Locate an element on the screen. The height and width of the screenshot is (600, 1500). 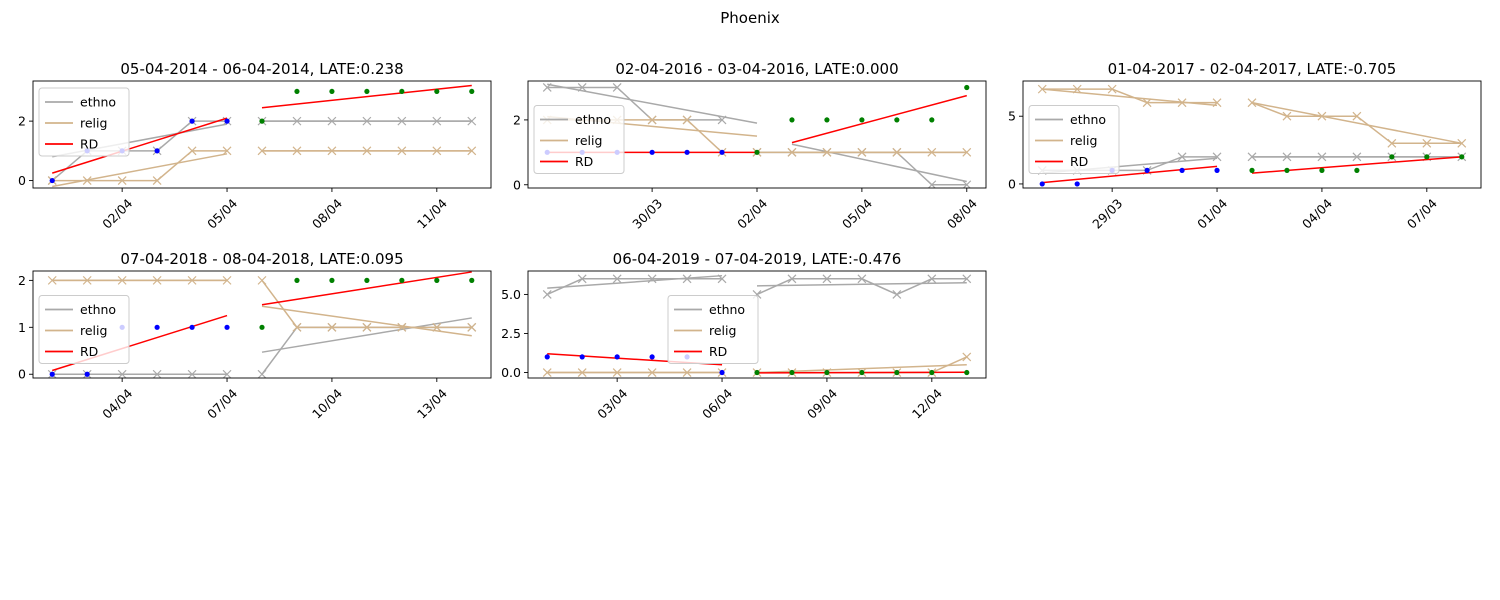
x-tick-label: 06/04 is located at coordinates (717, 404).